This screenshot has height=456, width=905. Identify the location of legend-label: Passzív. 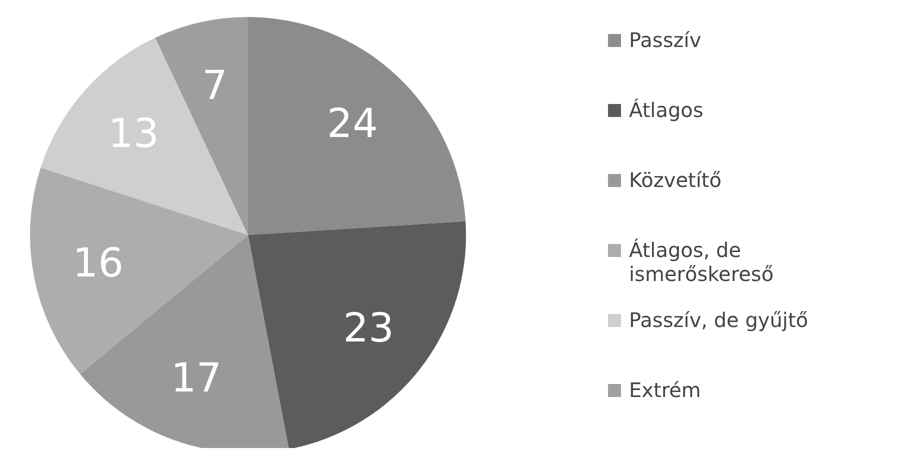
(665, 40).